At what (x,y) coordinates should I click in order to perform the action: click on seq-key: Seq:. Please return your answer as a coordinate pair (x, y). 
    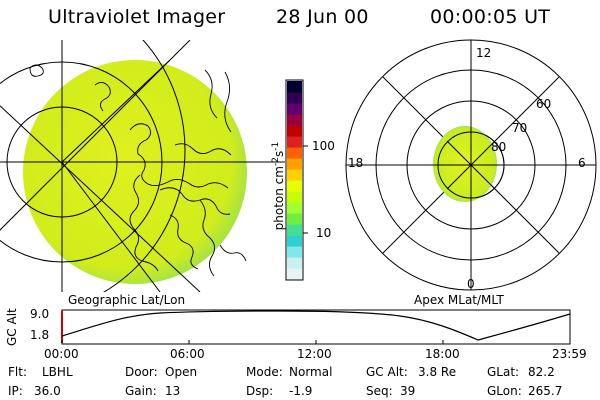
    Looking at the image, I should click on (379, 391).